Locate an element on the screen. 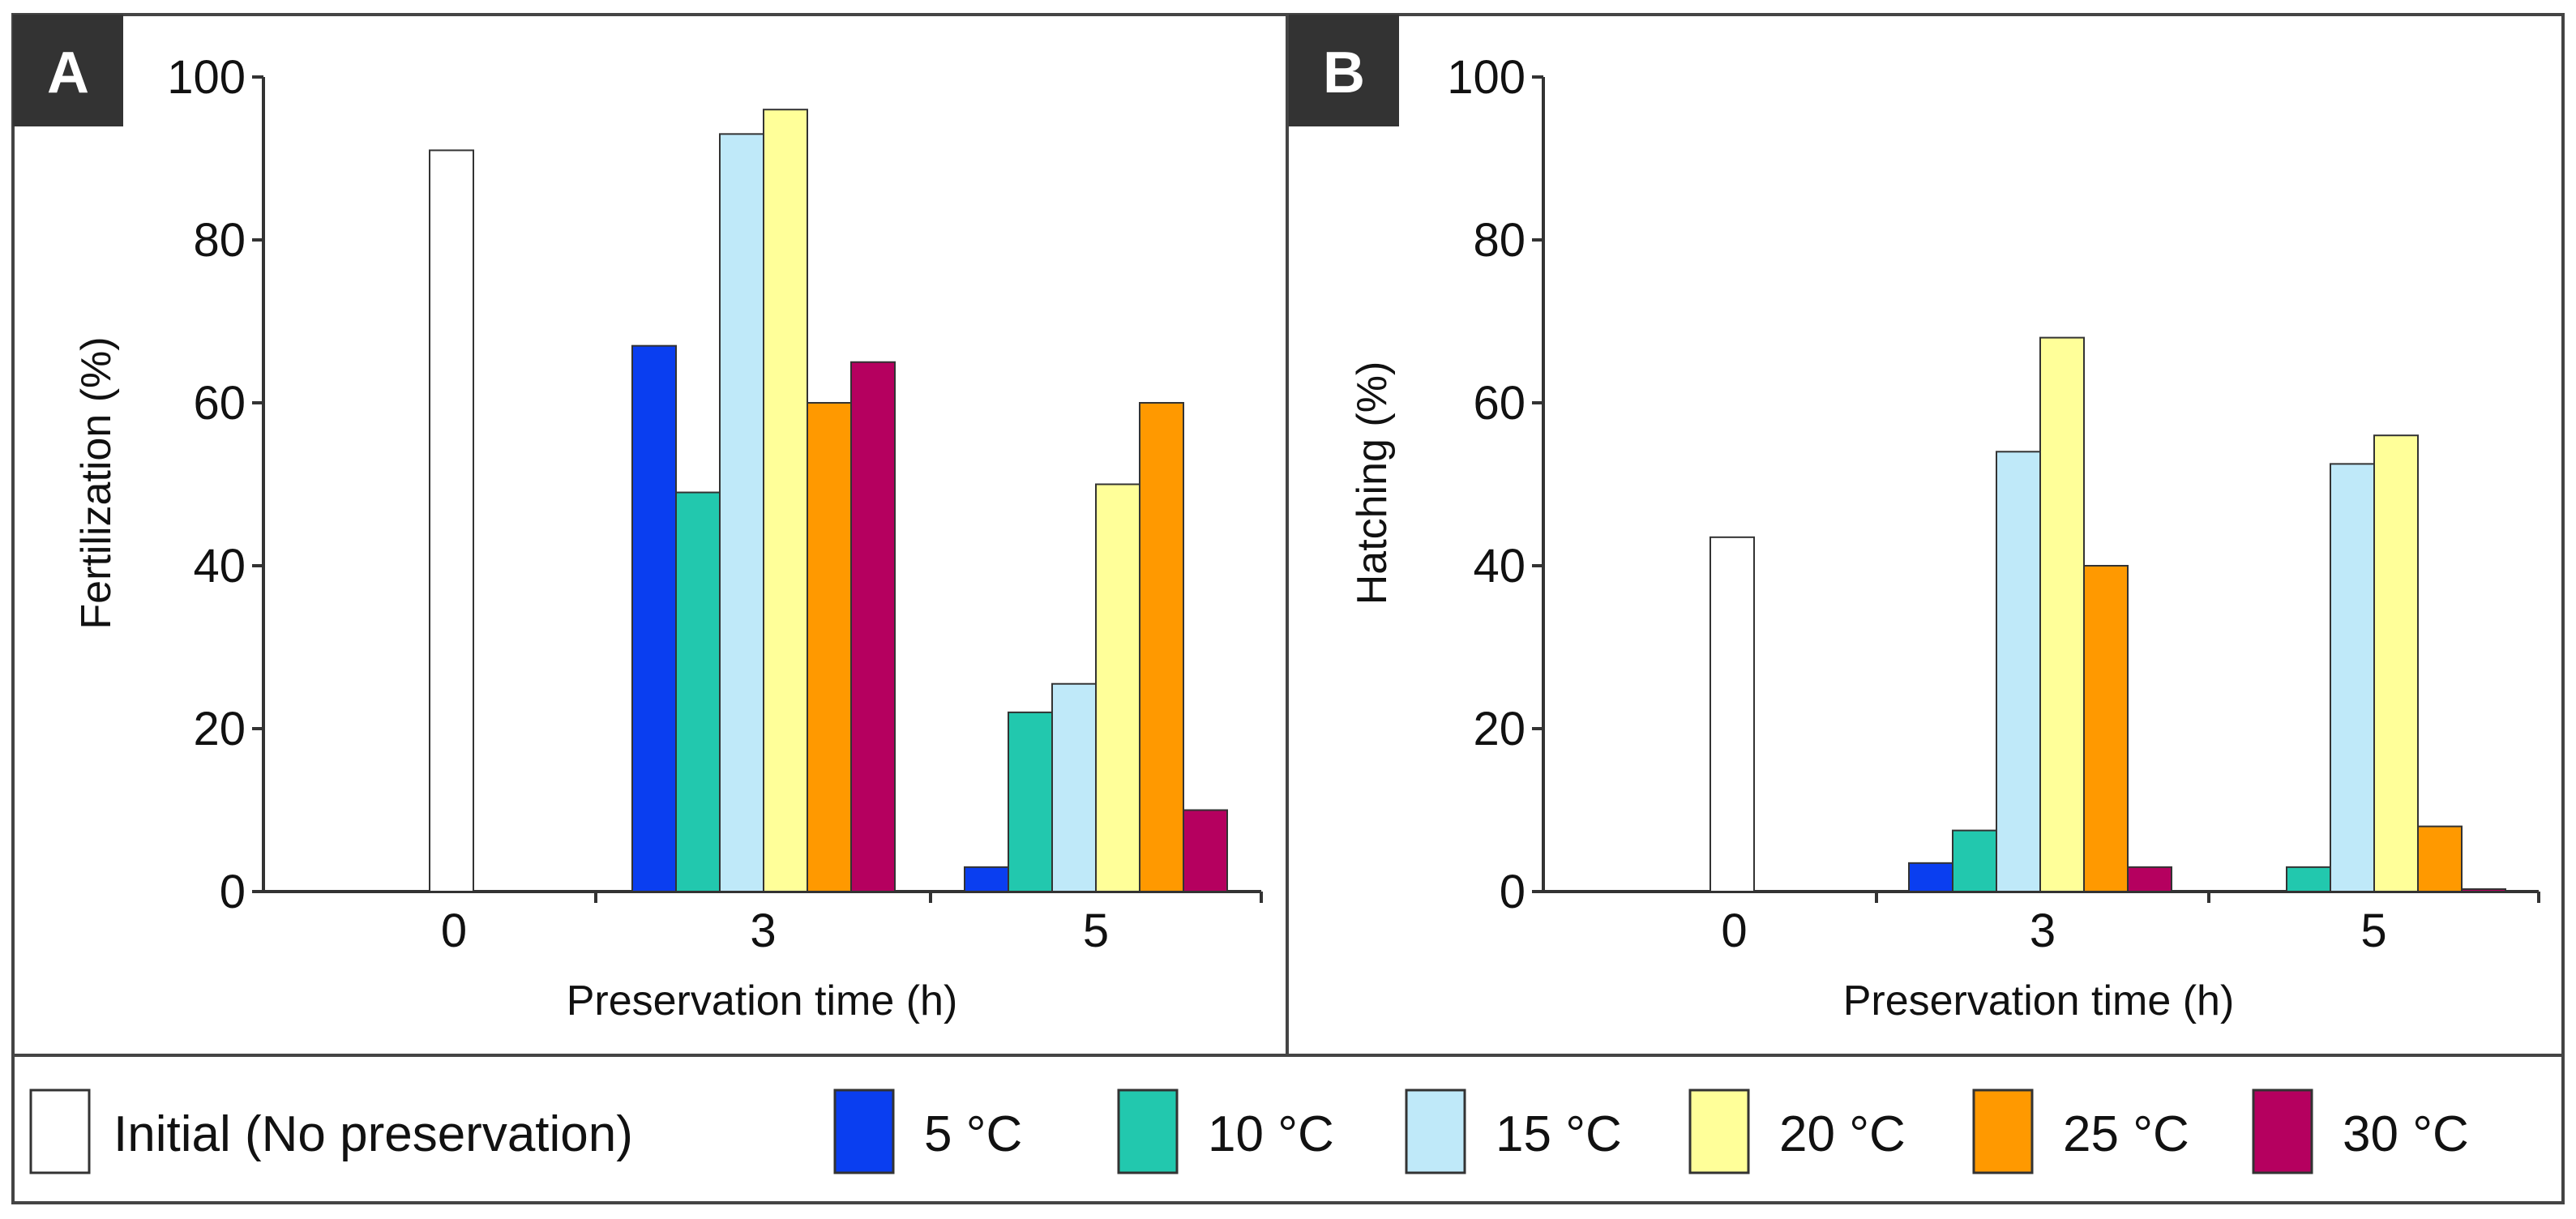 The width and height of the screenshot is (2576, 1219). panel-a-y-axis-title: Fertilization (%) is located at coordinates (96, 483).